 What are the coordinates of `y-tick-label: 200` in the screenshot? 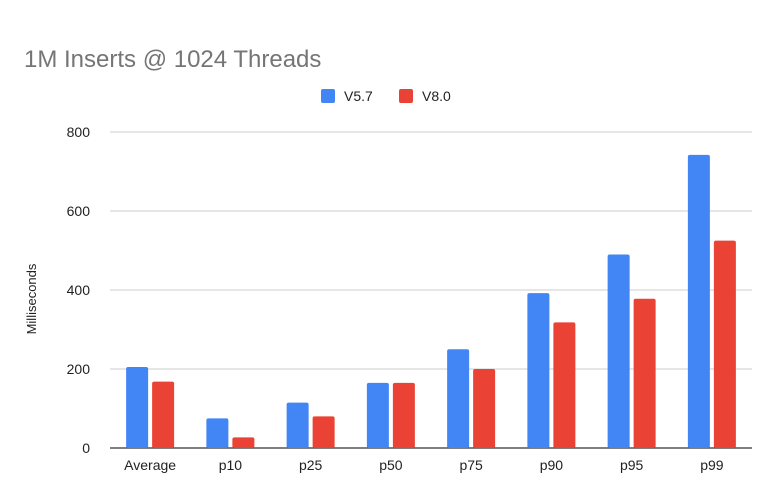 It's located at (79, 369).